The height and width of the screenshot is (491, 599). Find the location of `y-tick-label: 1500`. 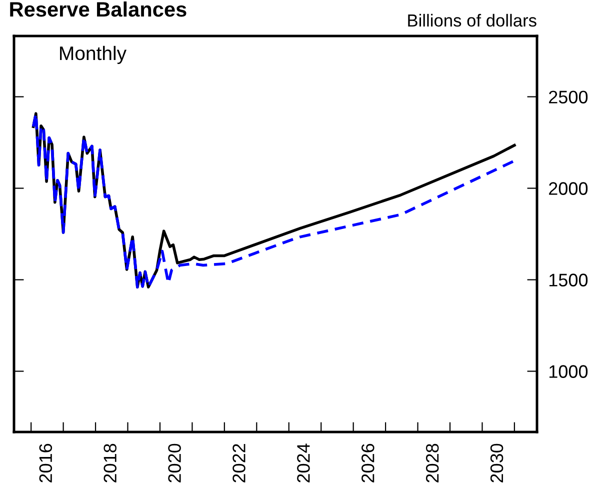

y-tick-label: 1500 is located at coordinates (568, 280).